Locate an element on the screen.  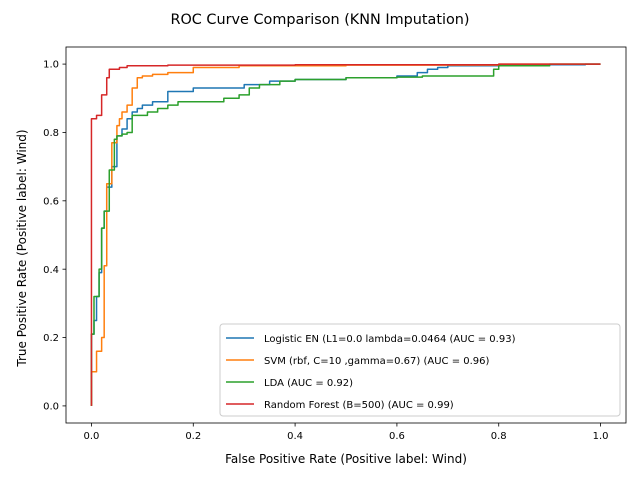
legend-label-3: LDA (AUC = 0.92) is located at coordinates (308, 383).